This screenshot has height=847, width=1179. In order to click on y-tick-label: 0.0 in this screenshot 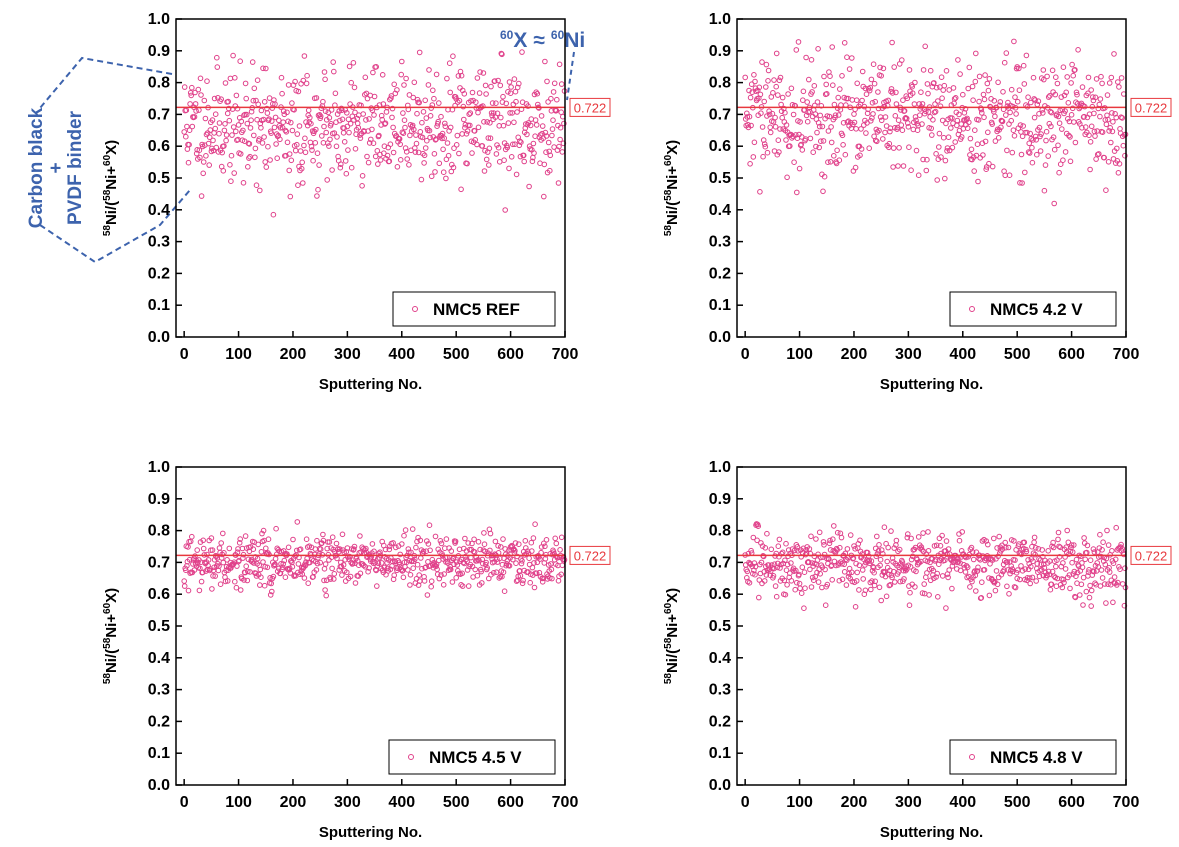, I will do `click(720, 785)`.